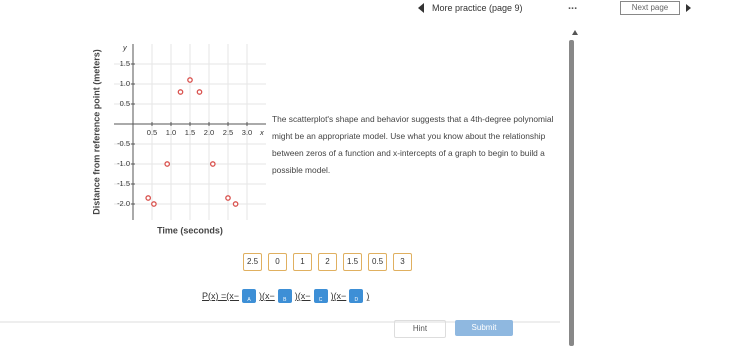 The width and height of the screenshot is (729, 352). Describe the element at coordinates (320, 296) in the screenshot. I see `answer-slot: C` at that location.